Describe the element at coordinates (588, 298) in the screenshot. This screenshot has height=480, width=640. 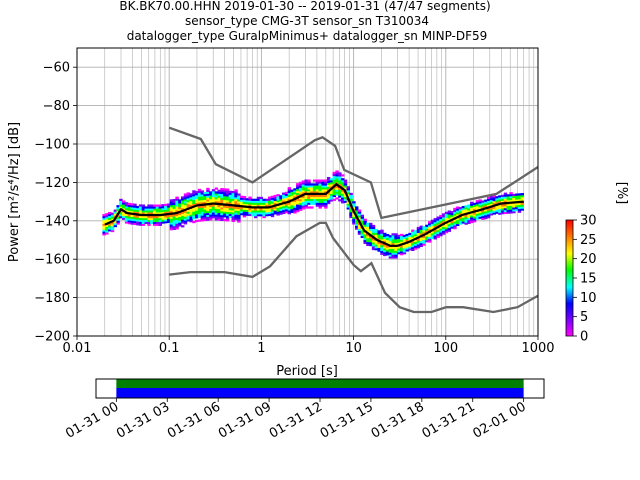
I see `colorbar-tick-label: 10` at that location.